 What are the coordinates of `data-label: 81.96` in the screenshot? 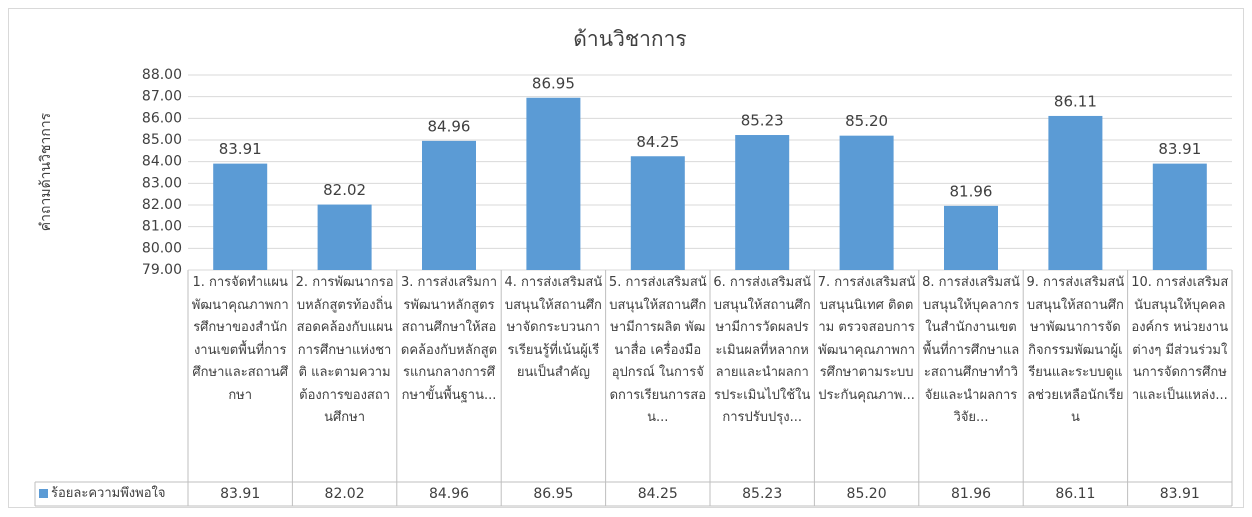 It's located at (971, 191).